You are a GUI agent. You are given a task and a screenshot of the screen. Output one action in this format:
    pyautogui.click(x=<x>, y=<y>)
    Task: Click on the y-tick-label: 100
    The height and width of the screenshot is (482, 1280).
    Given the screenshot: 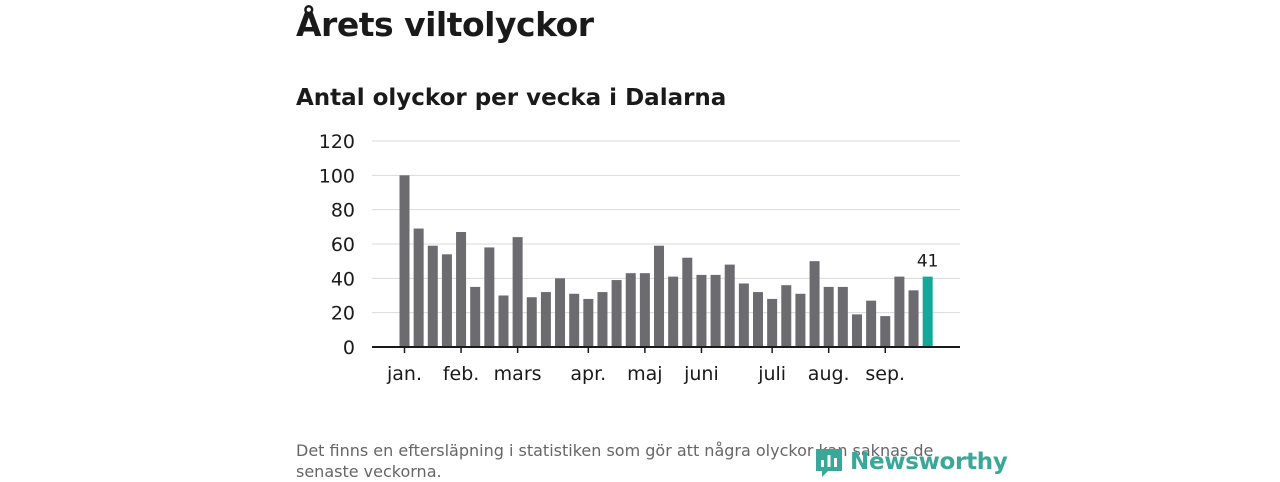 What is the action you would take?
    pyautogui.click(x=337, y=176)
    